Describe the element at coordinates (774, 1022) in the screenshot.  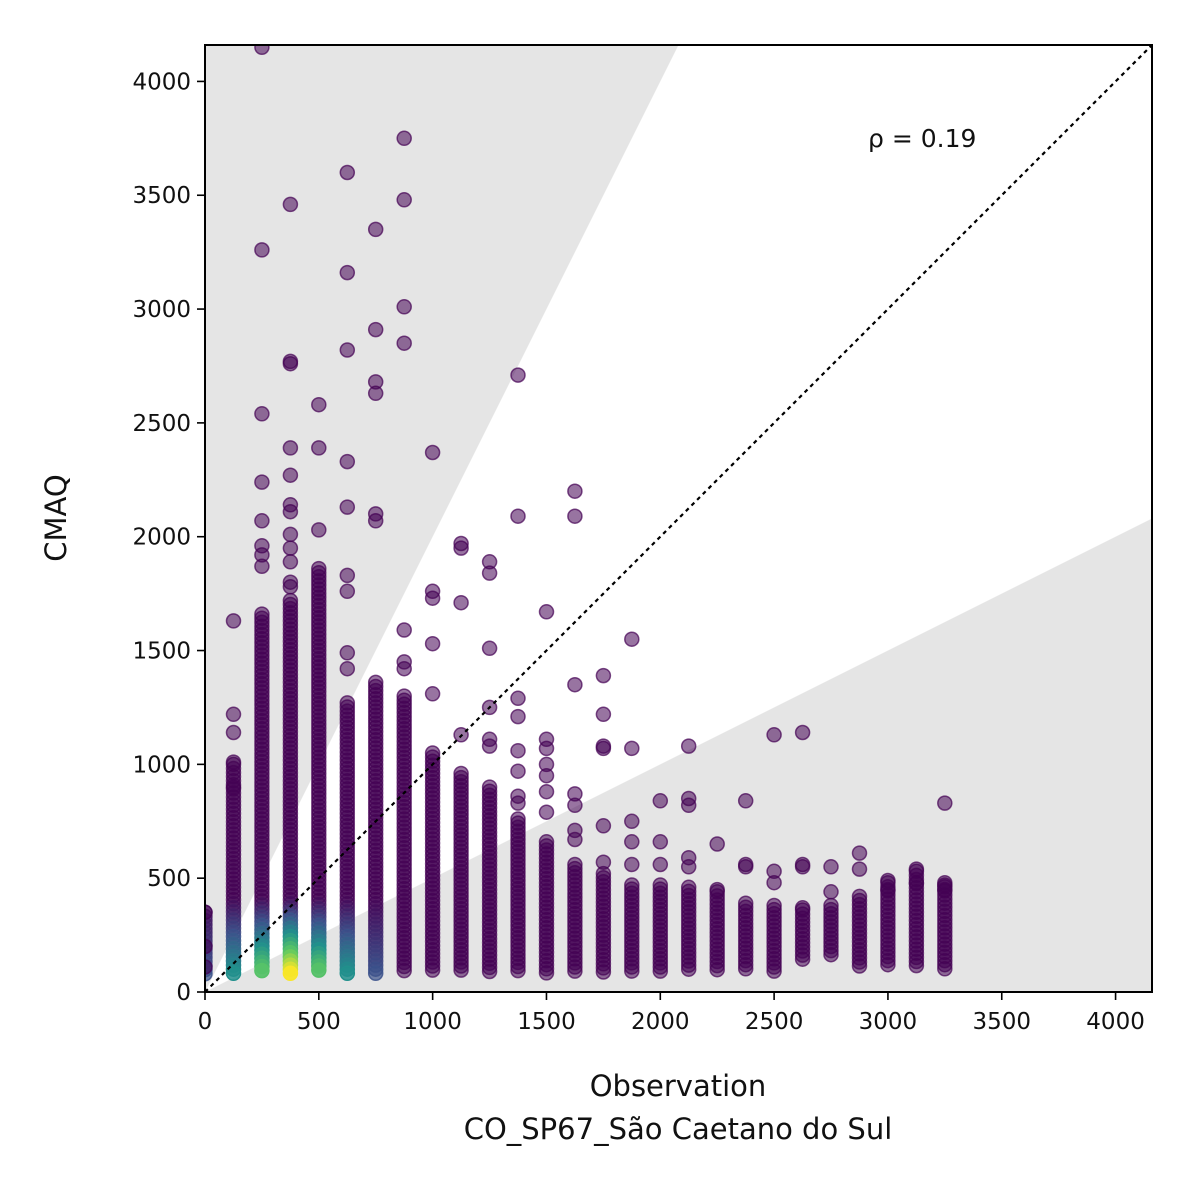
I see `x-tick-label: 2500` at that location.